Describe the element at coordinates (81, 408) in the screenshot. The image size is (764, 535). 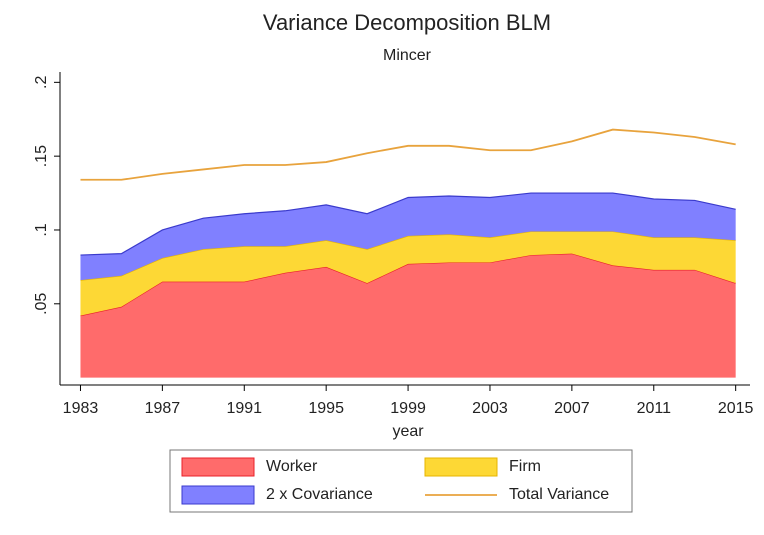
I see `x-tick-label: 1983` at that location.